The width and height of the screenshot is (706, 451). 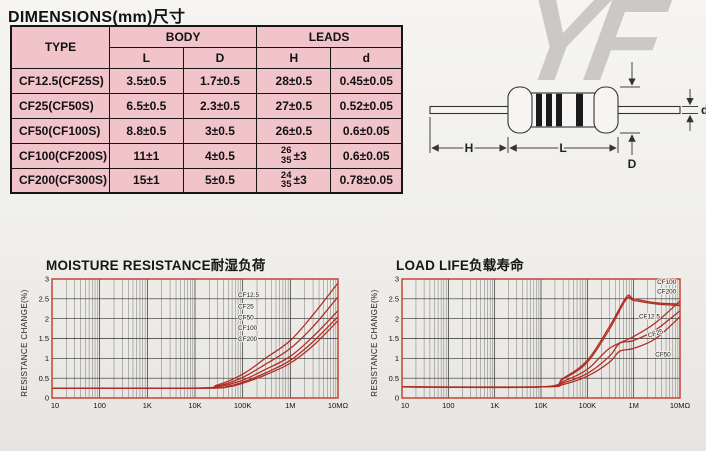 I want to click on cell-type: CF12.5(CF25S), so click(x=60, y=80).